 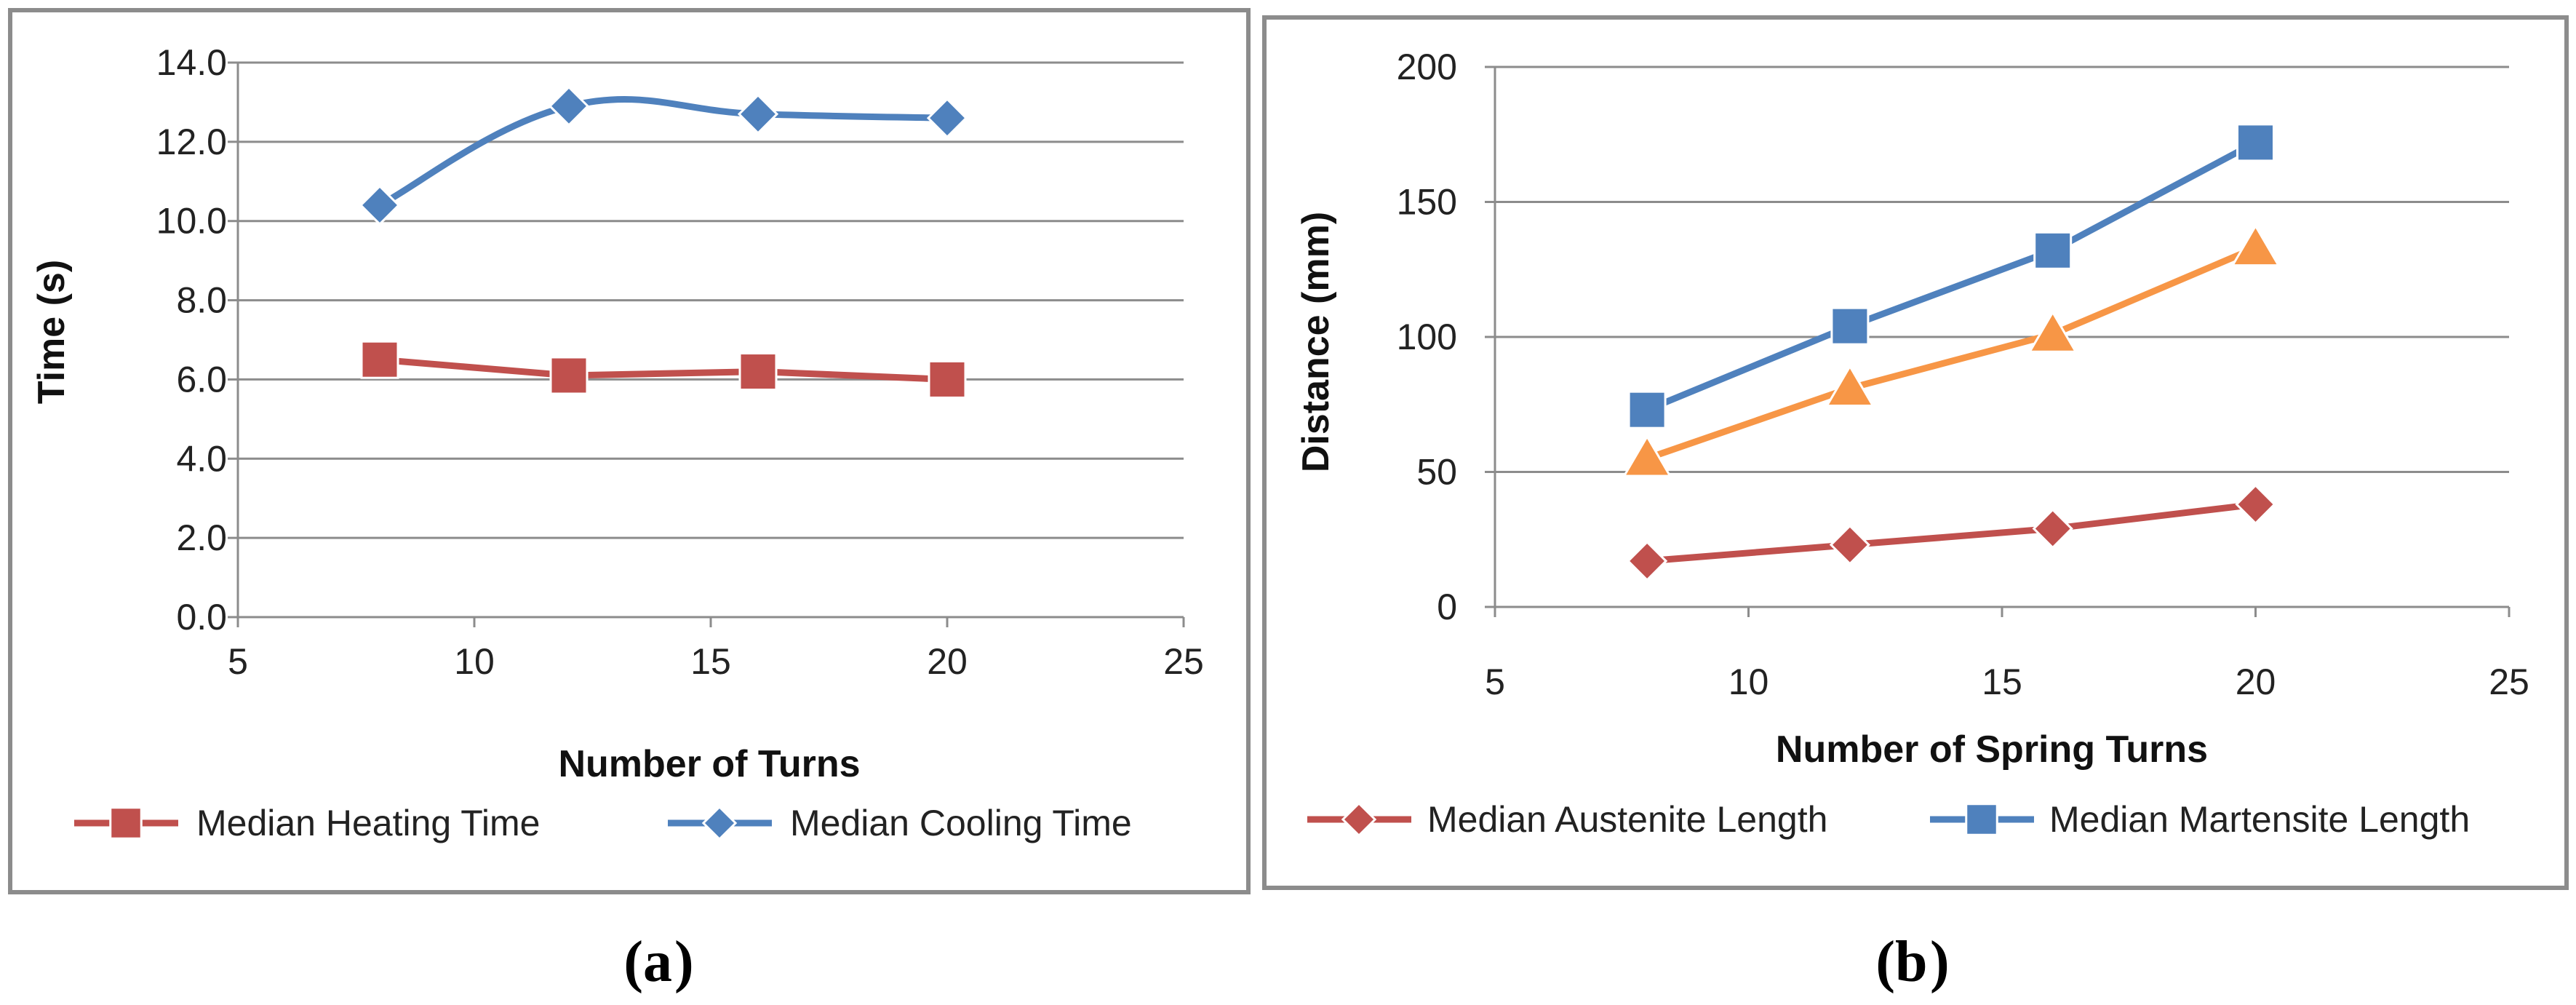 I want to click on chart-a-series-1-line, so click(x=663, y=152).